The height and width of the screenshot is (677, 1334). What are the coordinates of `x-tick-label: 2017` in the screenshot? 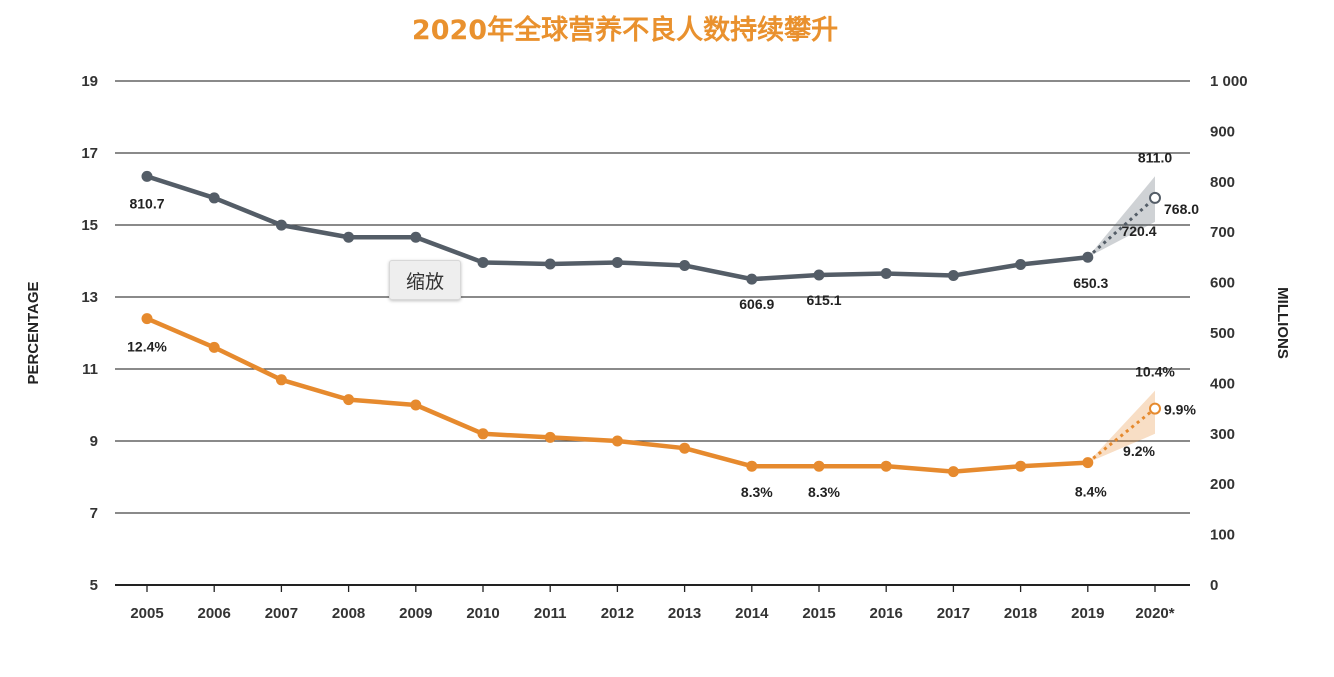 It's located at (953, 613).